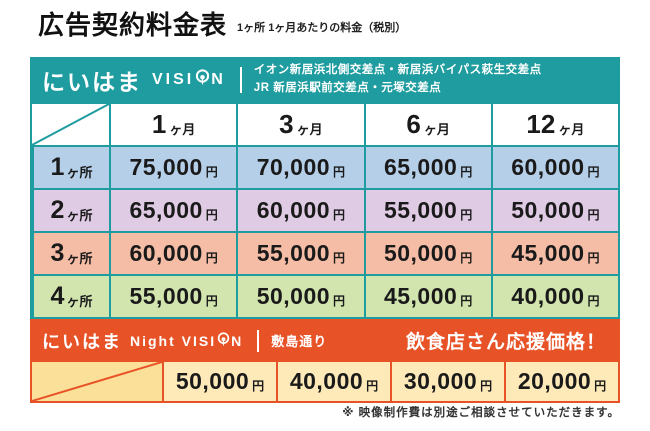  I want to click on locations-line1: イオン新居浜北側交差点・新居浜バイパス萩生交差点, so click(397, 69).